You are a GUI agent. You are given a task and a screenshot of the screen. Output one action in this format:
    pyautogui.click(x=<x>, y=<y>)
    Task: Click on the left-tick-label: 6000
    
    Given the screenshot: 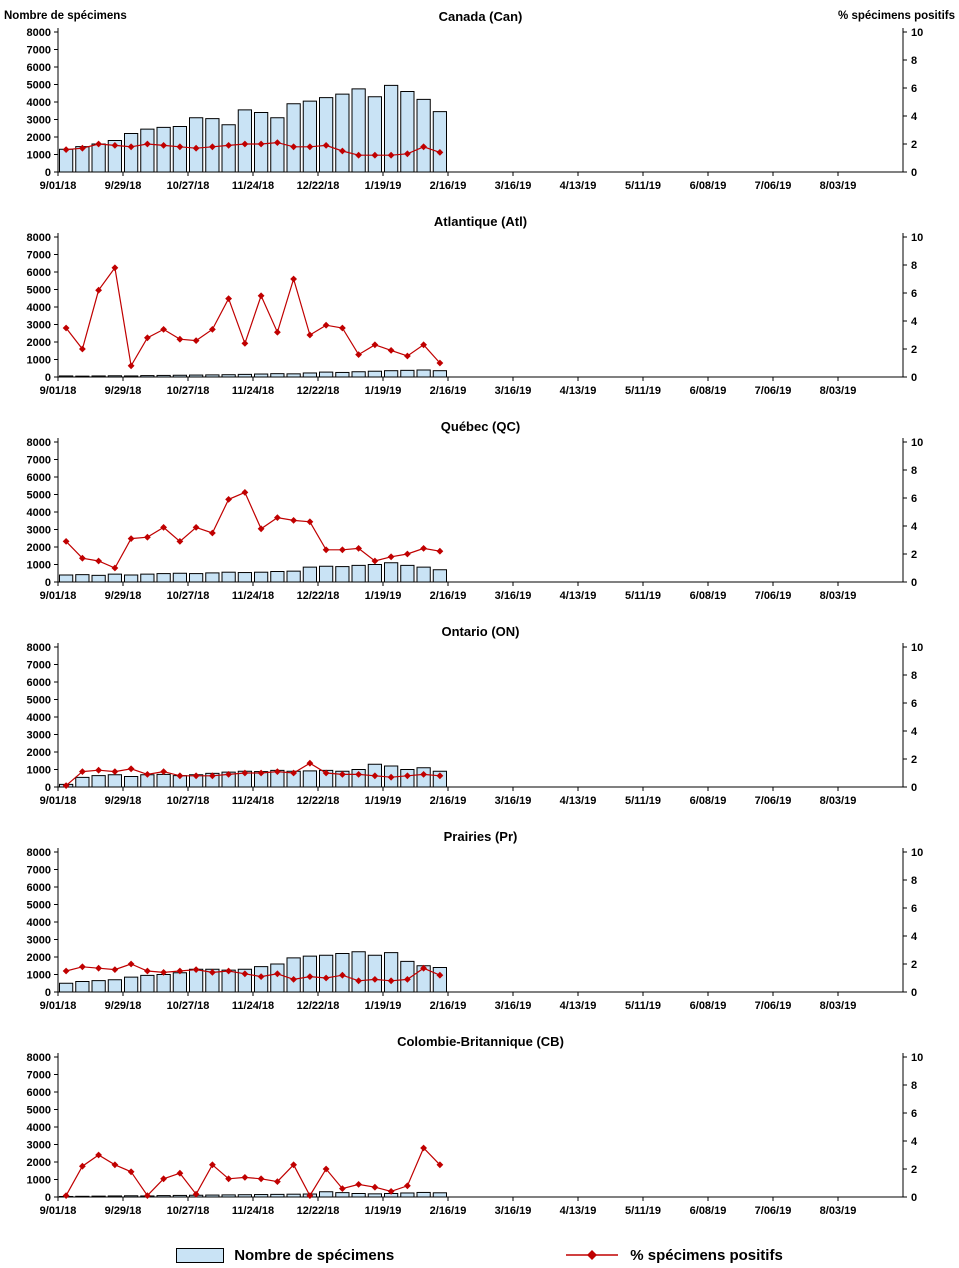 What is the action you would take?
    pyautogui.click(x=39, y=888)
    